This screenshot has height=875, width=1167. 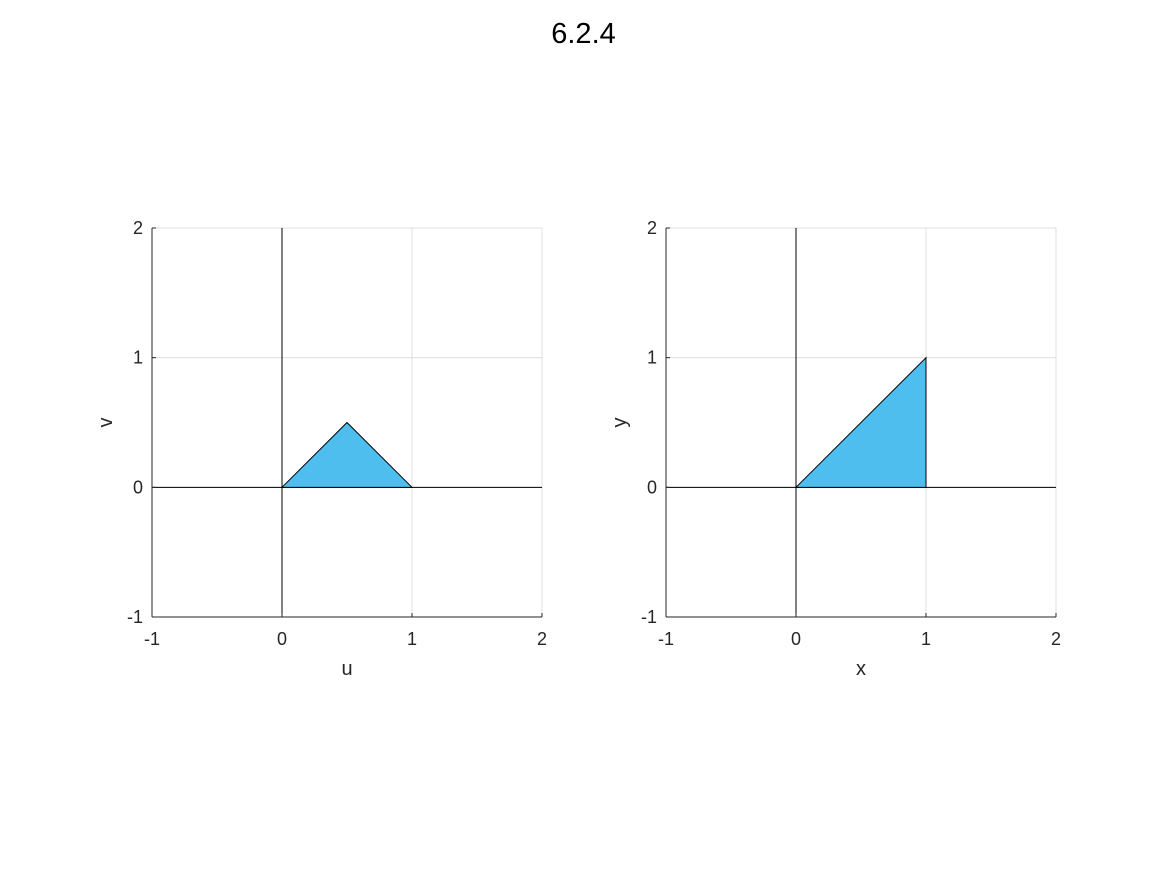 What do you see at coordinates (346, 669) in the screenshot?
I see `x-axis-label: u` at bounding box center [346, 669].